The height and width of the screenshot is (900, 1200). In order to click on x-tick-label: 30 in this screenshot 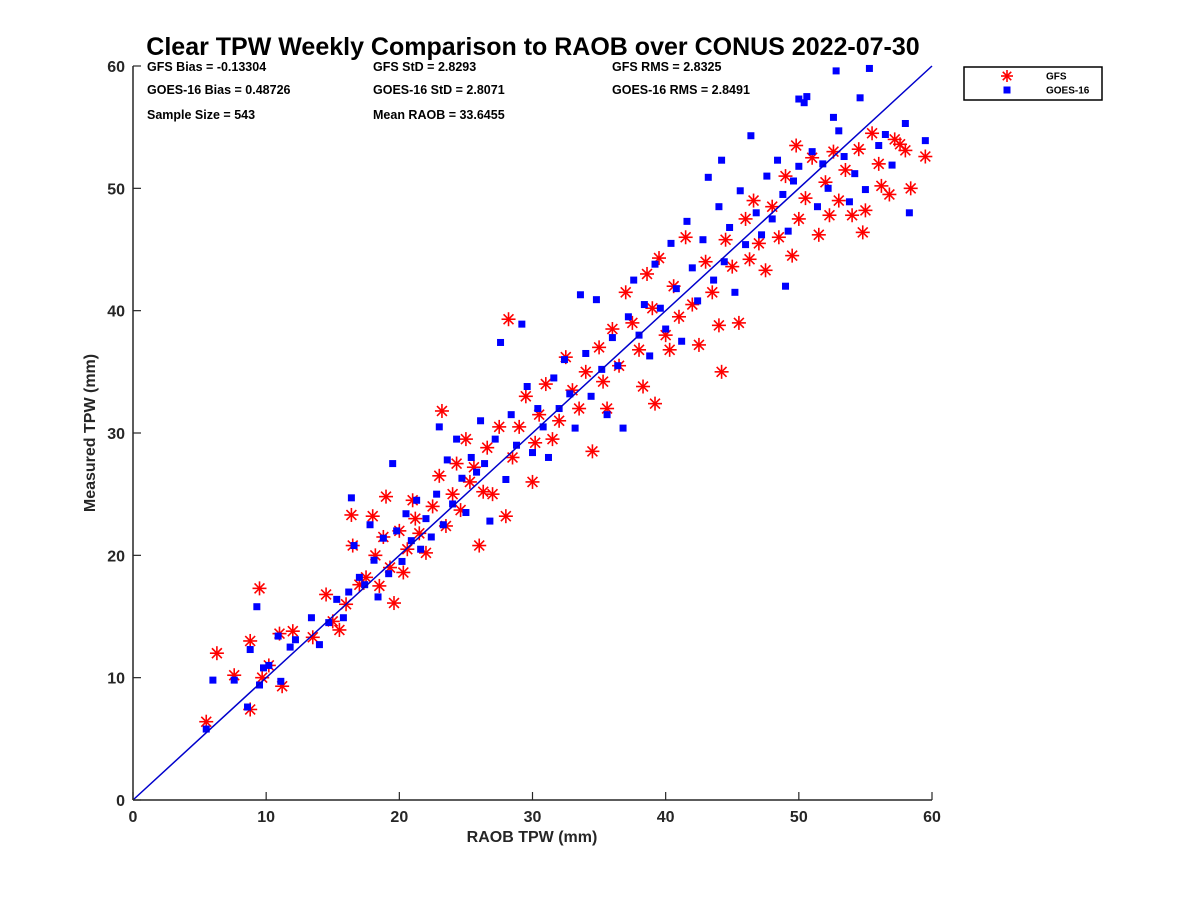, I will do `click(533, 817)`.